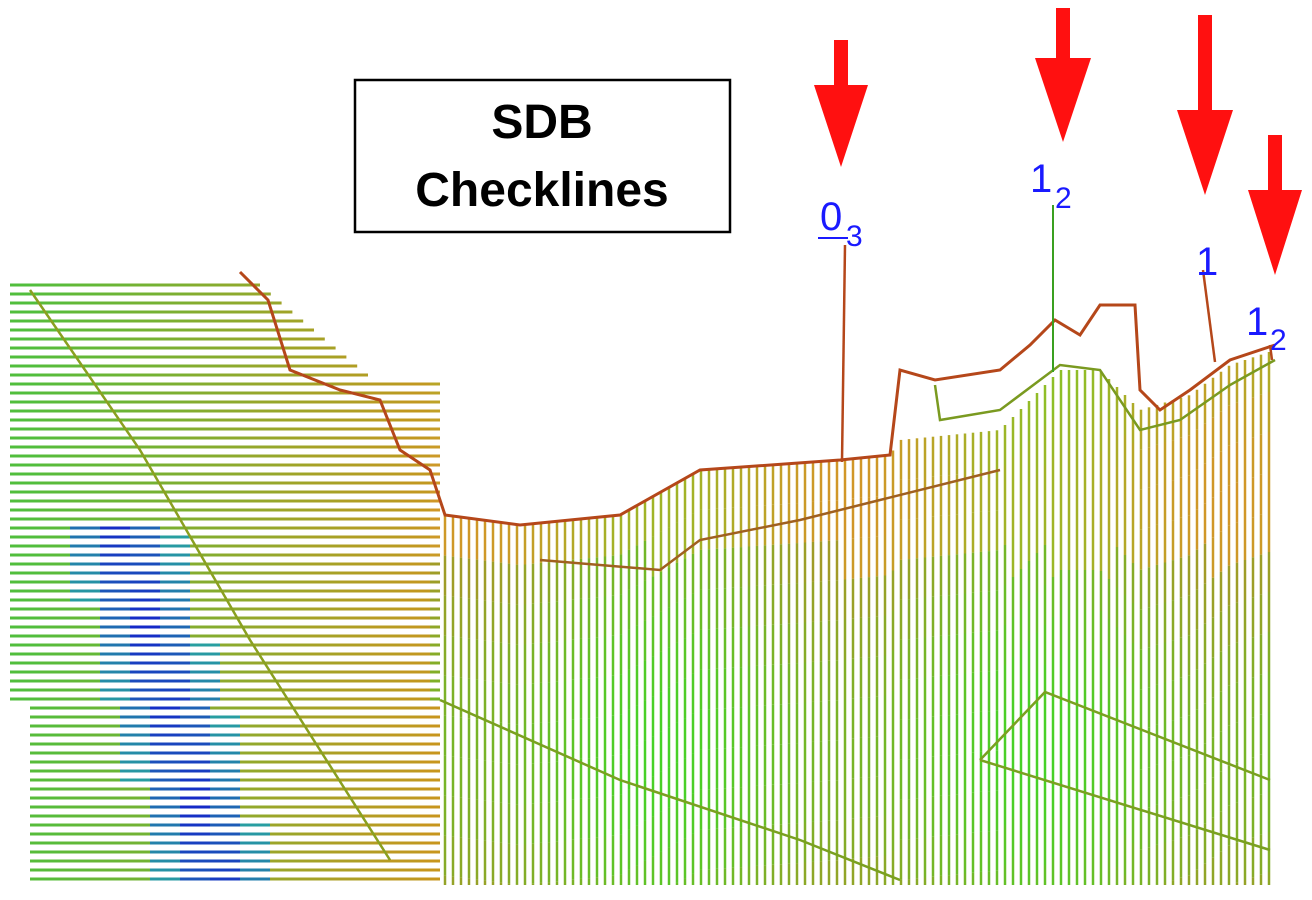 Image resolution: width=1312 pixels, height=900 pixels. What do you see at coordinates (1104, 395) in the screenshot?
I see `inner-contour` at bounding box center [1104, 395].